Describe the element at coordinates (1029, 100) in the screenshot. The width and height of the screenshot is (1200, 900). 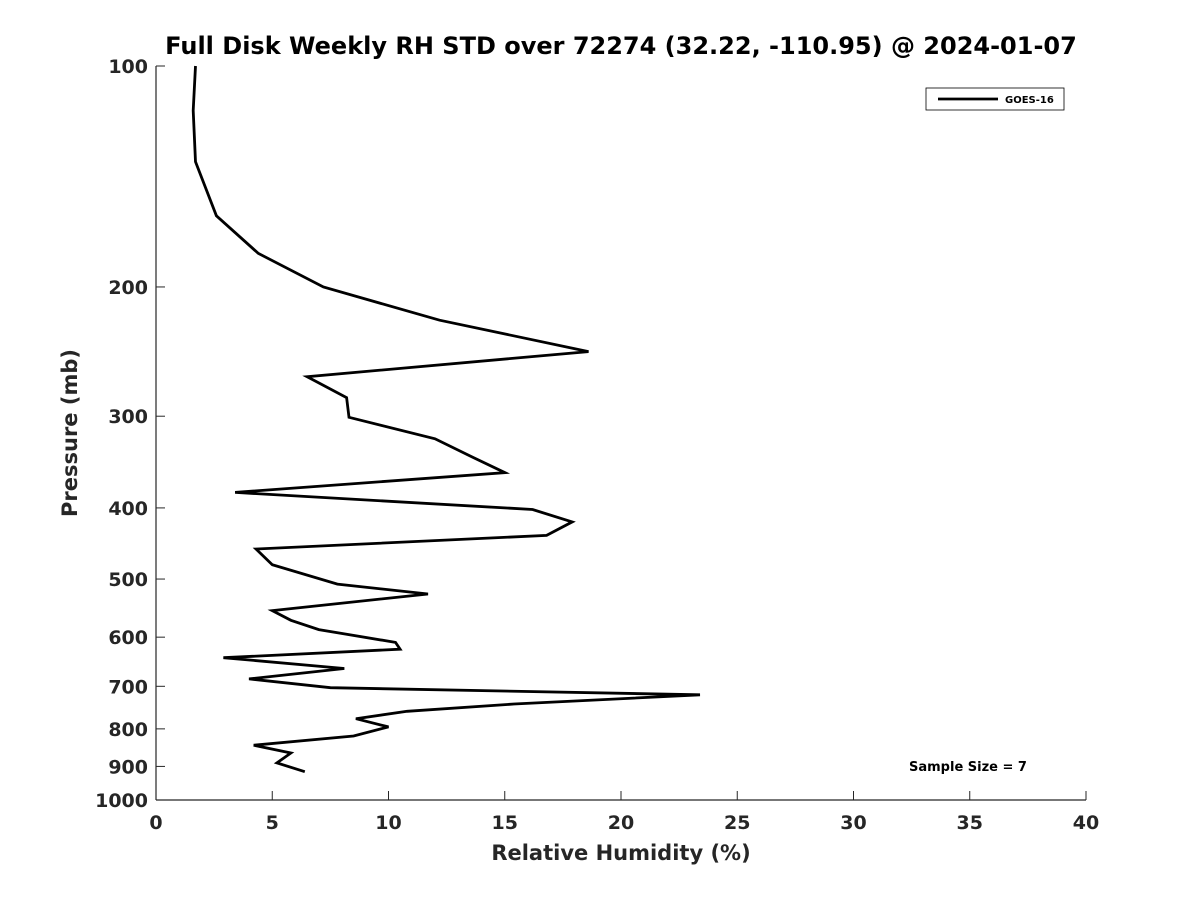
I see `legend-label-goes-16: GOES-16` at that location.